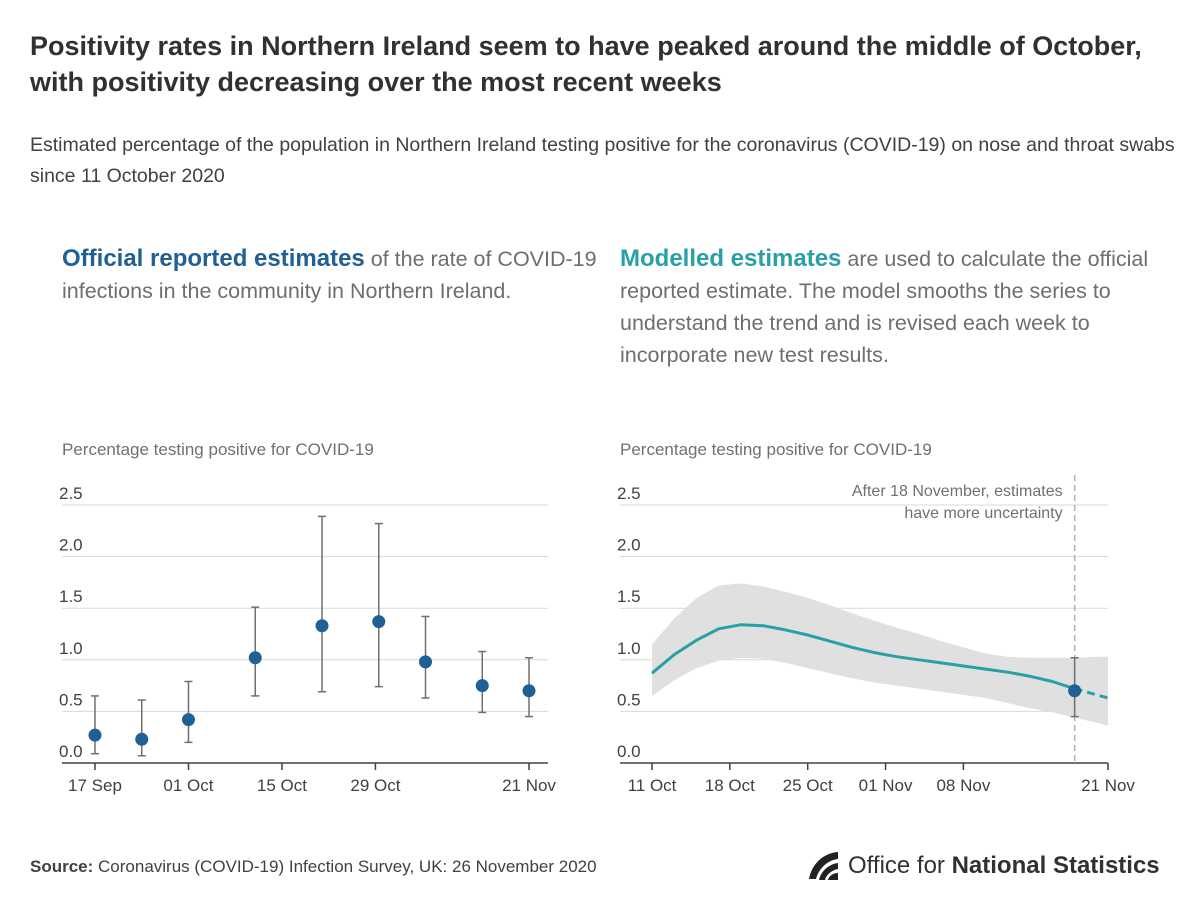 This screenshot has width=1200, height=910. Describe the element at coordinates (652, 785) in the screenshot. I see `x-tick-label: 11 Oct` at that location.